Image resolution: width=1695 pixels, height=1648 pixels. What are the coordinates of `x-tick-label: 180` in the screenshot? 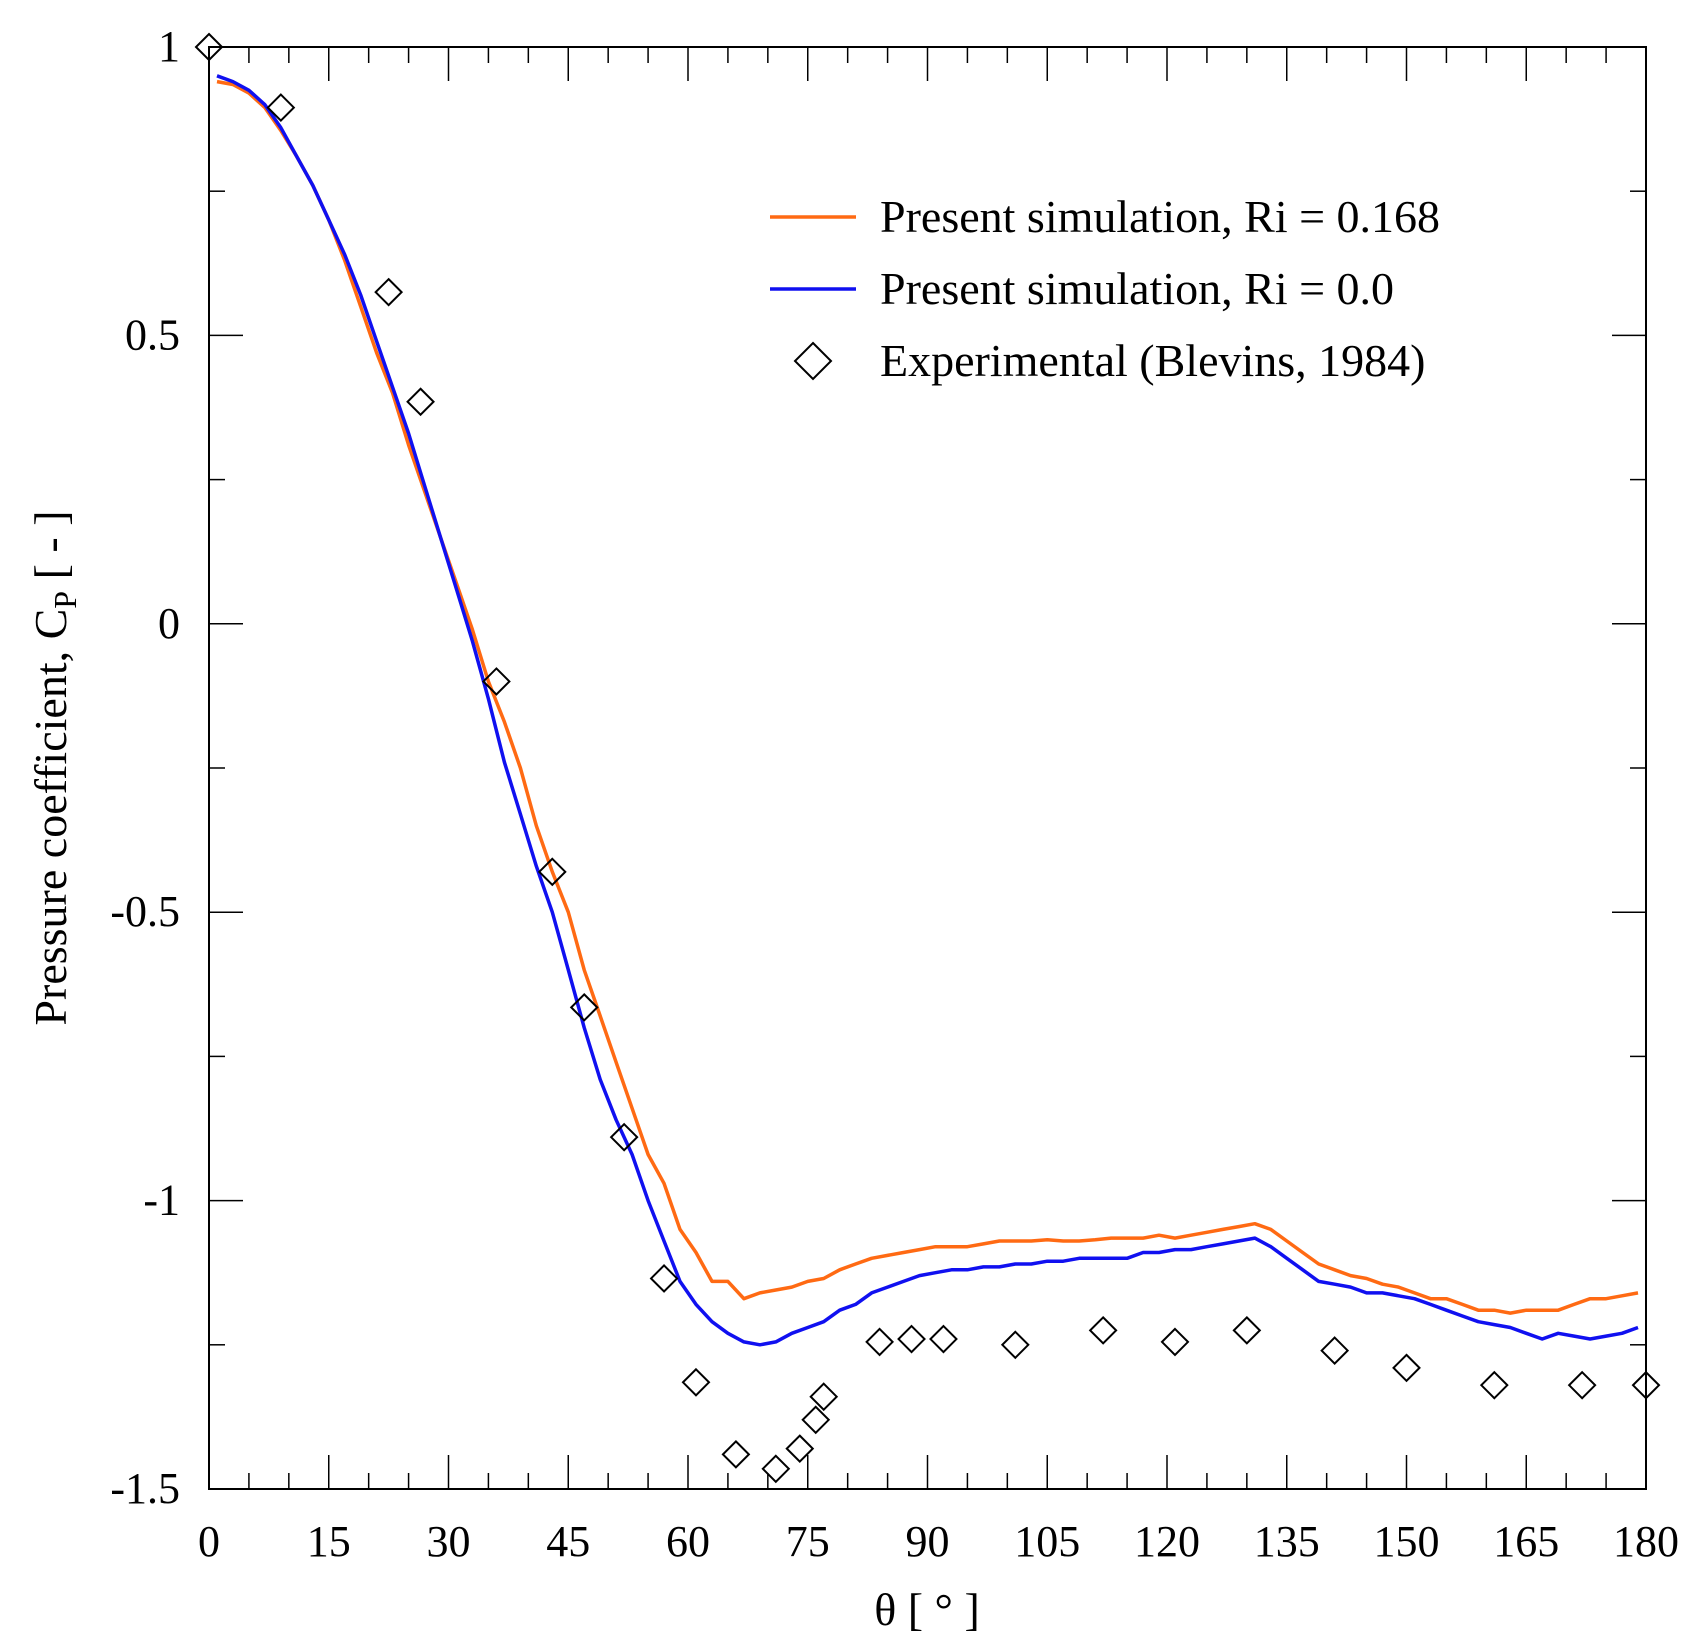 It's located at (1646, 1541).